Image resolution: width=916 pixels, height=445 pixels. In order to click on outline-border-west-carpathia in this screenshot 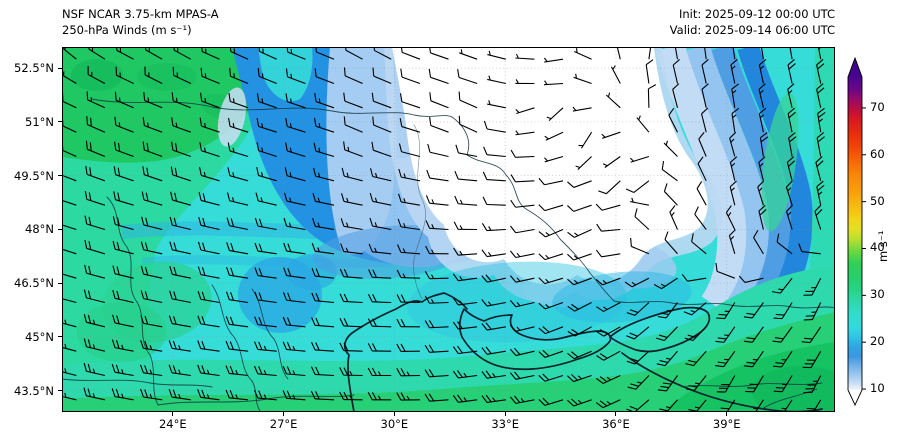, I will do `click(132, 301)`.